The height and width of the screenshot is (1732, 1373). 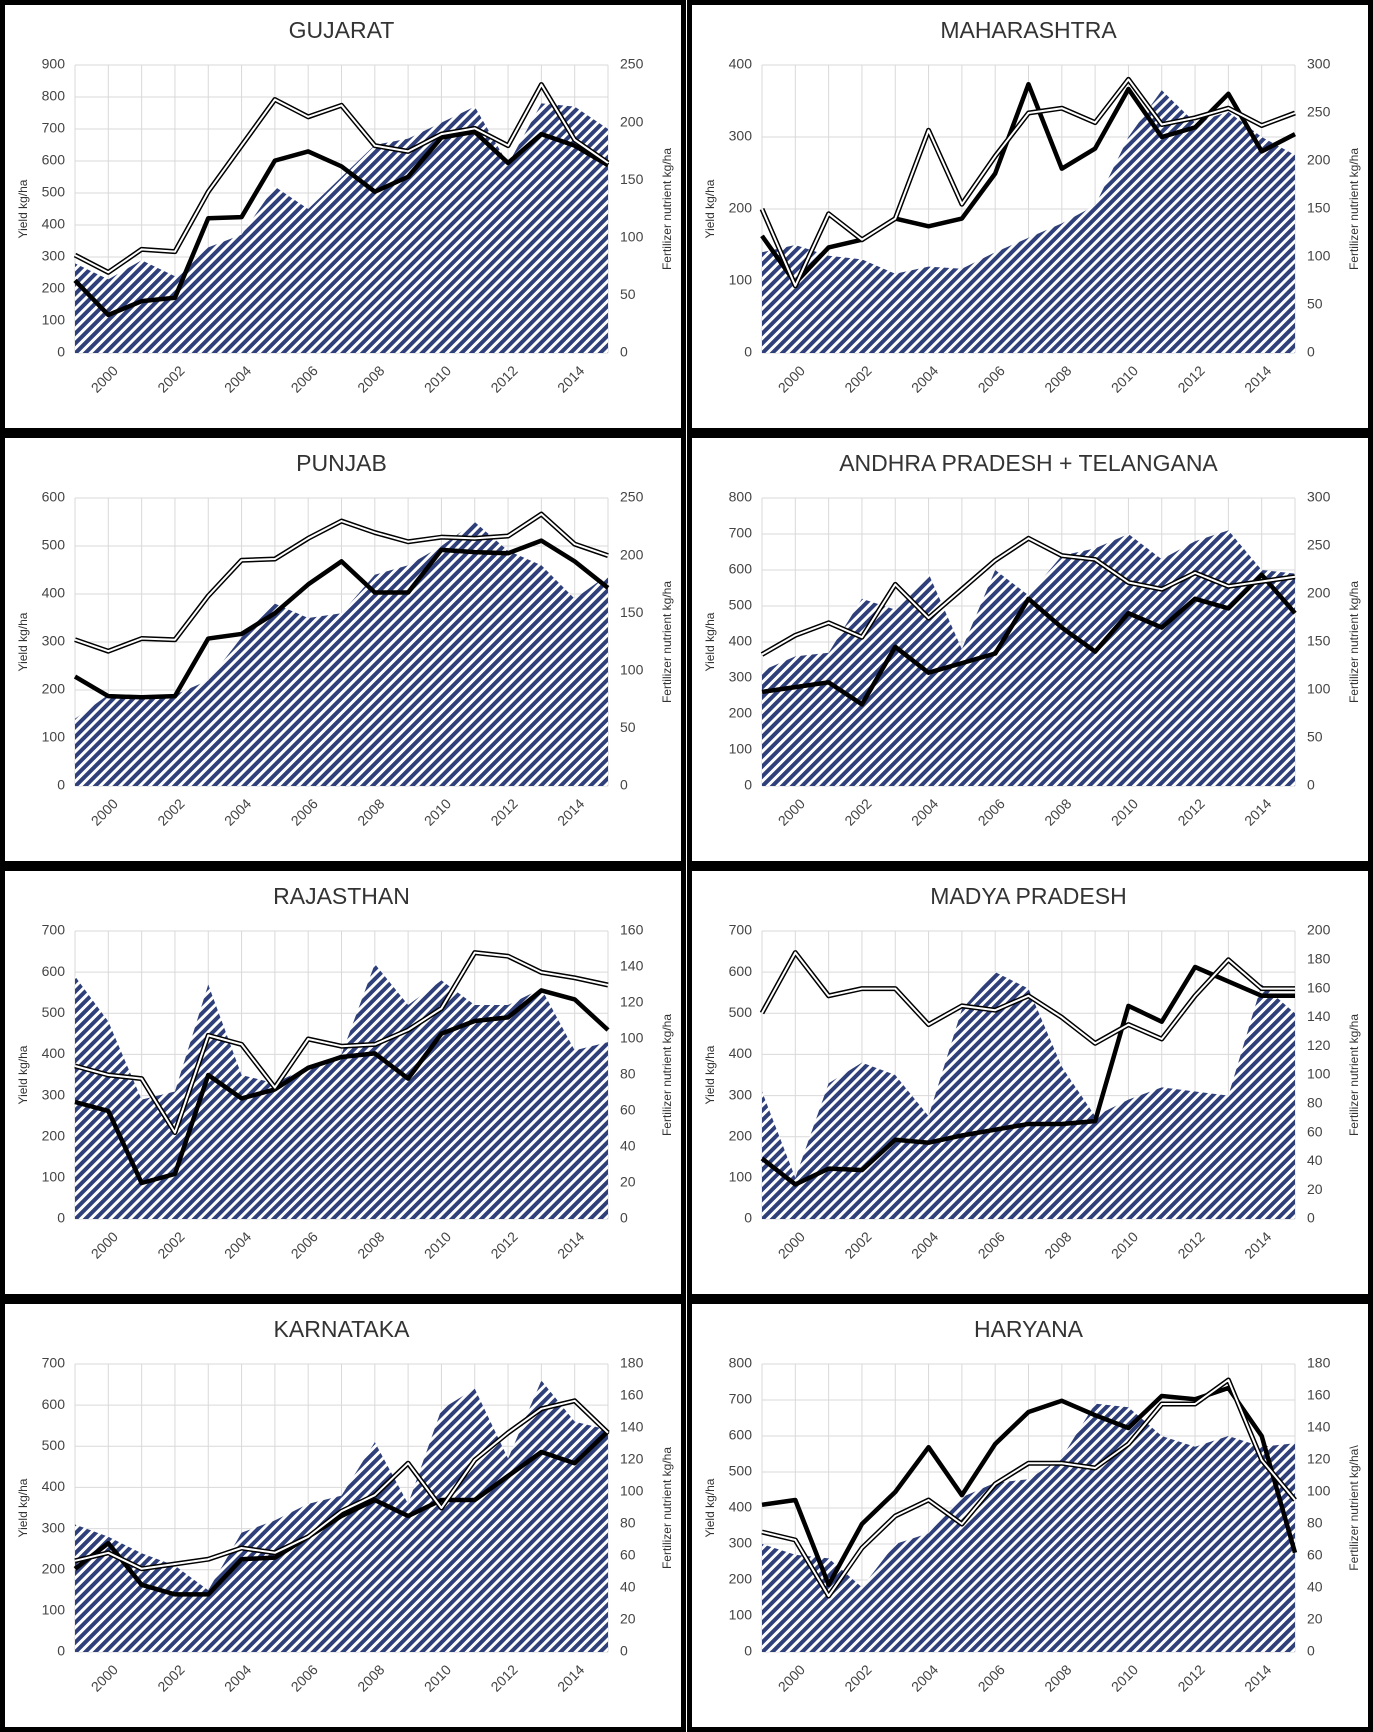 I want to click on y2-tick-label: 50, so click(x=628, y=727).